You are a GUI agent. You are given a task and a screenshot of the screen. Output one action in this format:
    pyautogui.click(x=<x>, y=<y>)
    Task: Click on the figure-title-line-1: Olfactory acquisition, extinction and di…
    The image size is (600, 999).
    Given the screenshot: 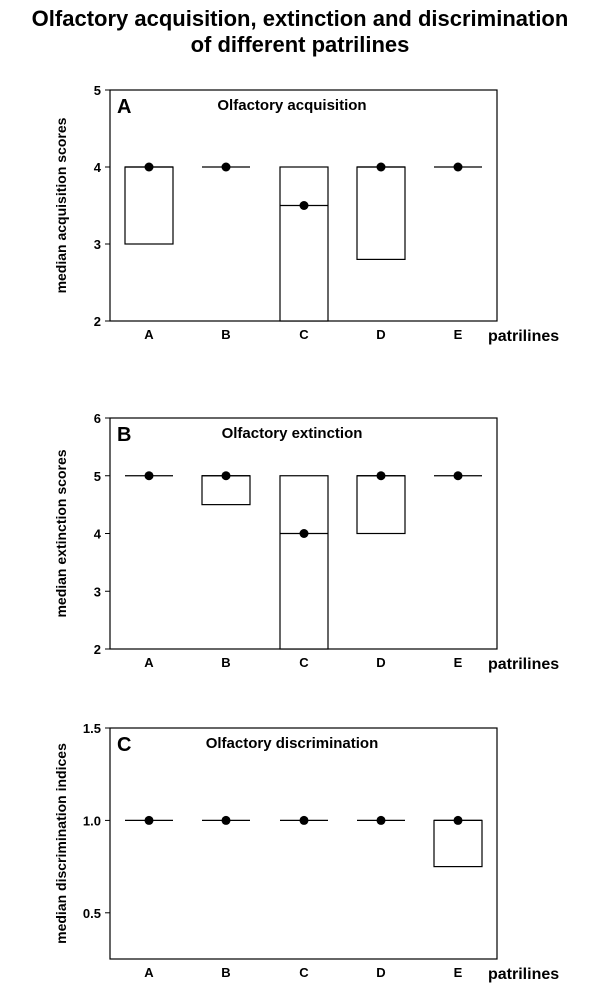 What is the action you would take?
    pyautogui.click(x=300, y=18)
    